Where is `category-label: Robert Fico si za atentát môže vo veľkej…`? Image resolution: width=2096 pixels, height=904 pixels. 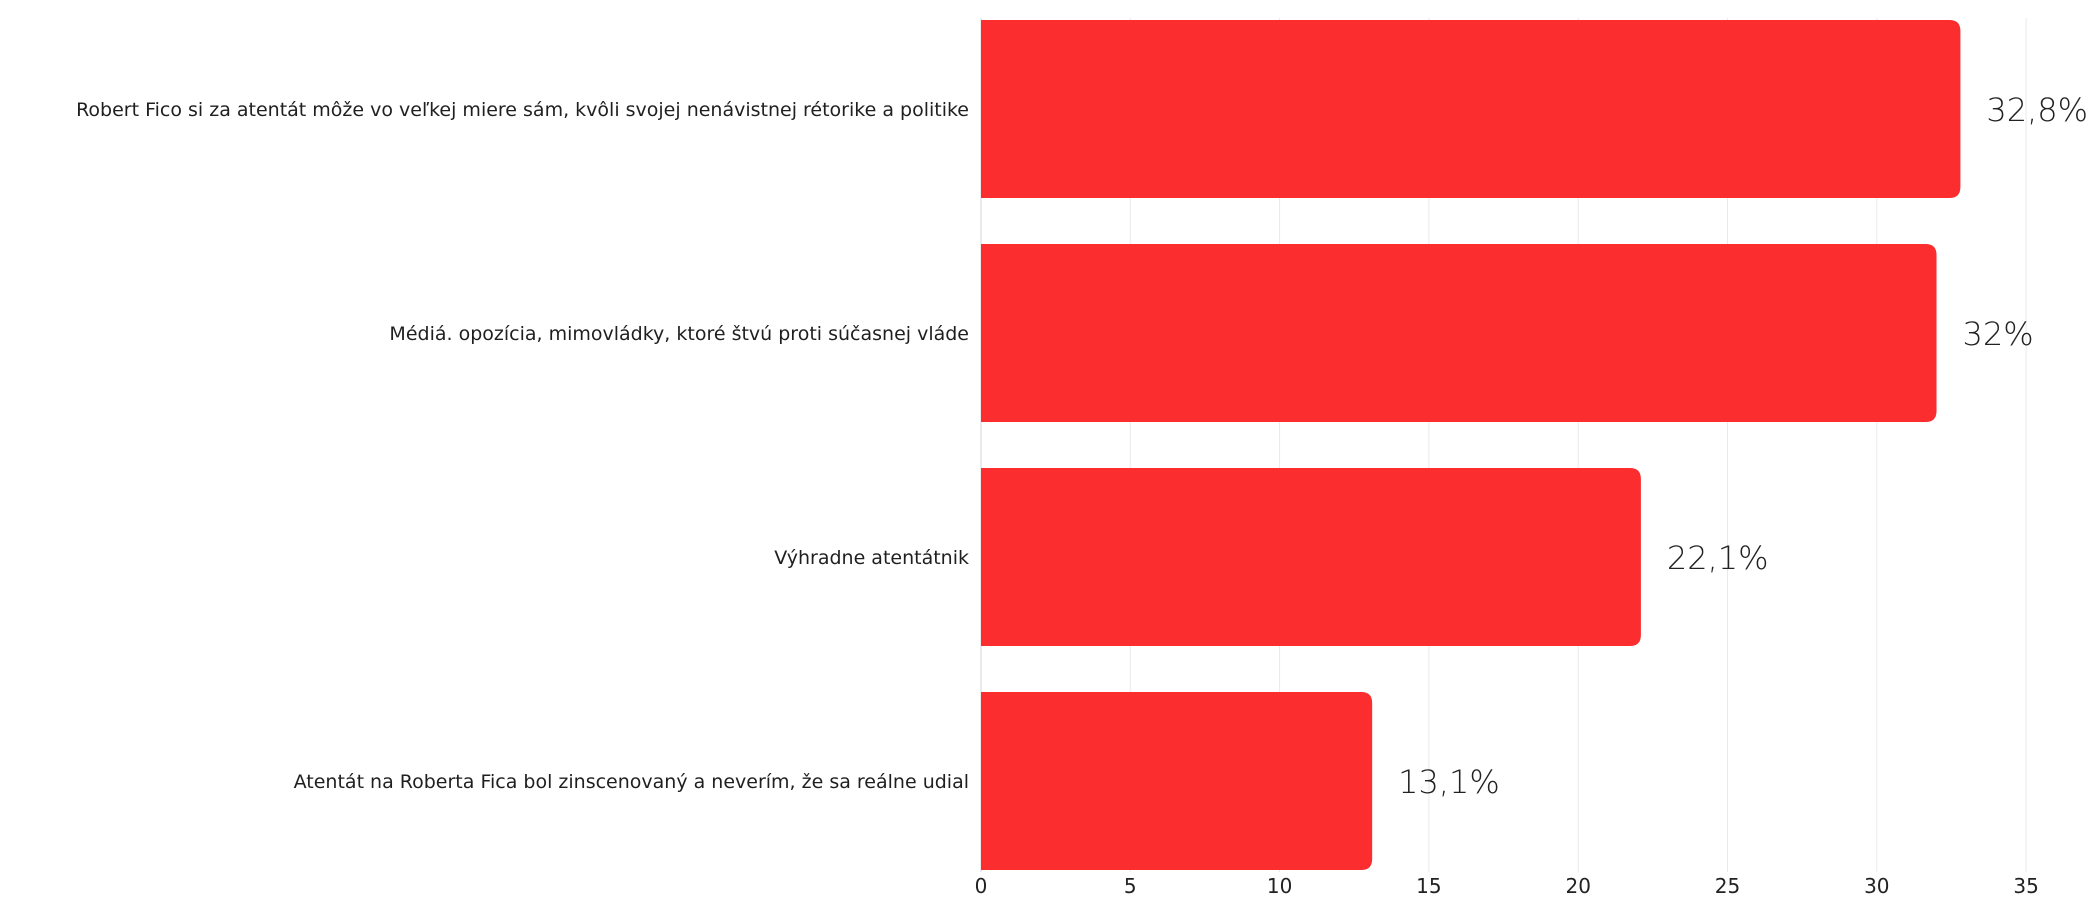 category-label: Robert Fico si za atentát môže vo veľkej… is located at coordinates (522, 110).